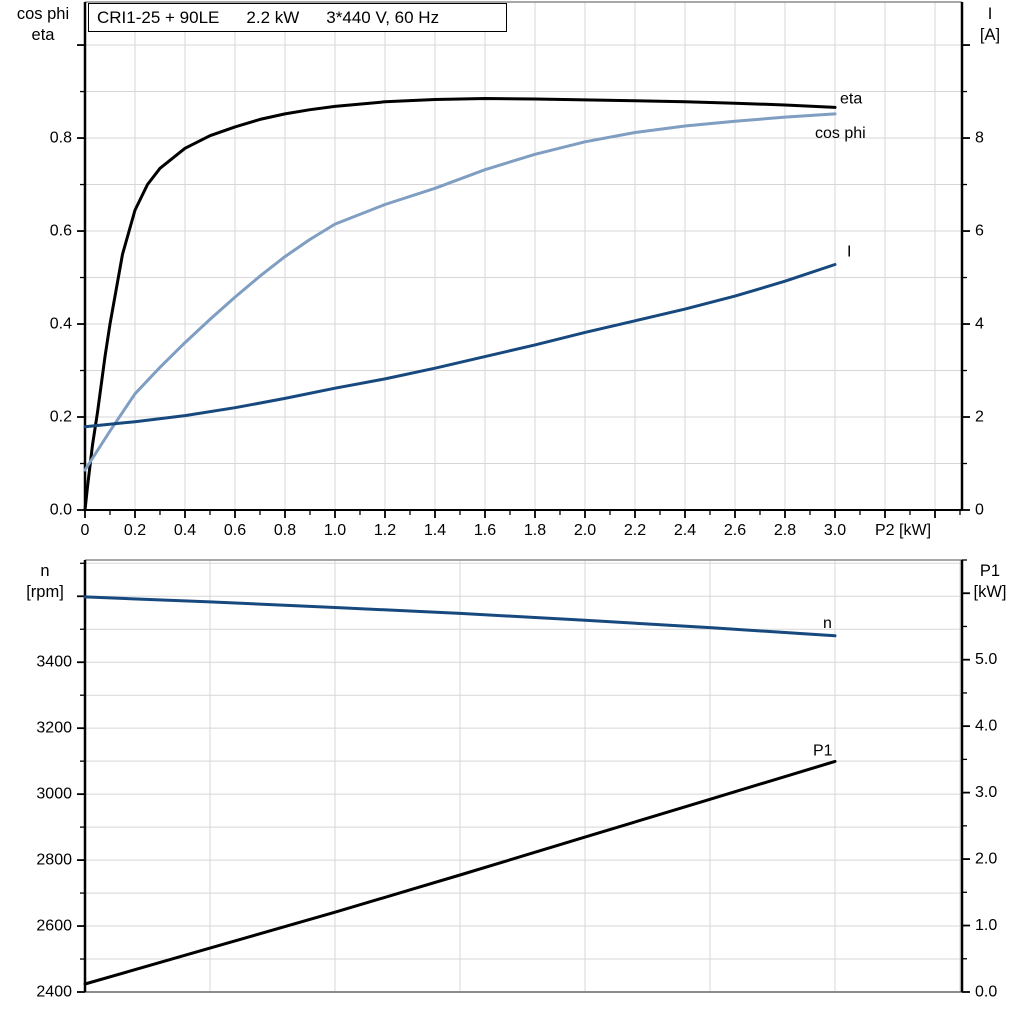 The height and width of the screenshot is (1024, 1024). I want to click on x-tick-label: 0, so click(85, 530).